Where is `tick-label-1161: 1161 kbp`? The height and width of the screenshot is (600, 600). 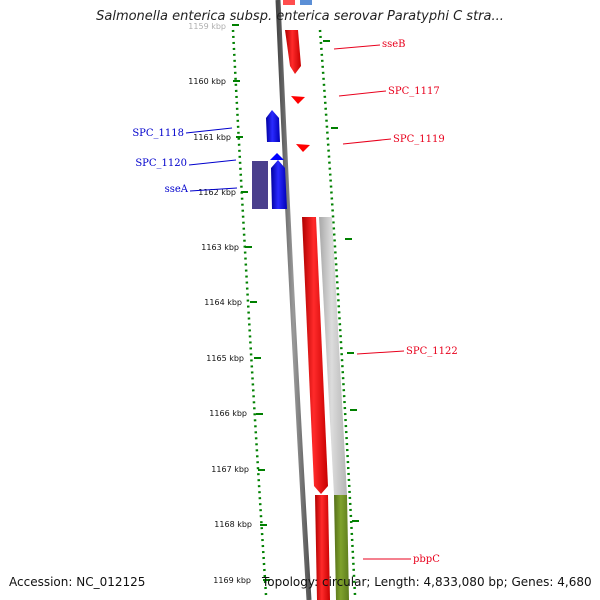 tick-label-1161: 1161 kbp is located at coordinates (212, 137).